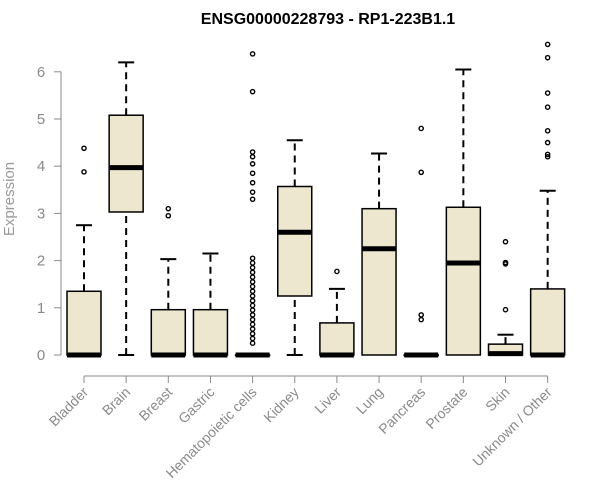 This screenshot has height=500, width=600. What do you see at coordinates (41, 72) in the screenshot?
I see `y-tick-label: 6` at bounding box center [41, 72].